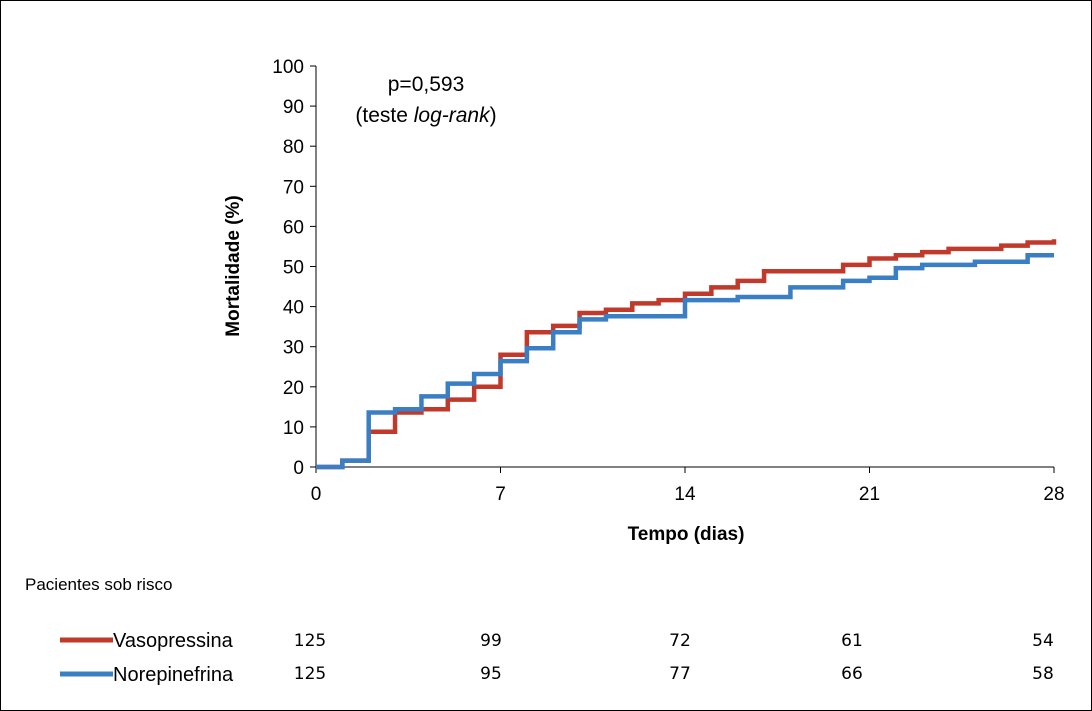 The image size is (1092, 711). I want to click on test-name-italic: log-rank, so click(452, 115).